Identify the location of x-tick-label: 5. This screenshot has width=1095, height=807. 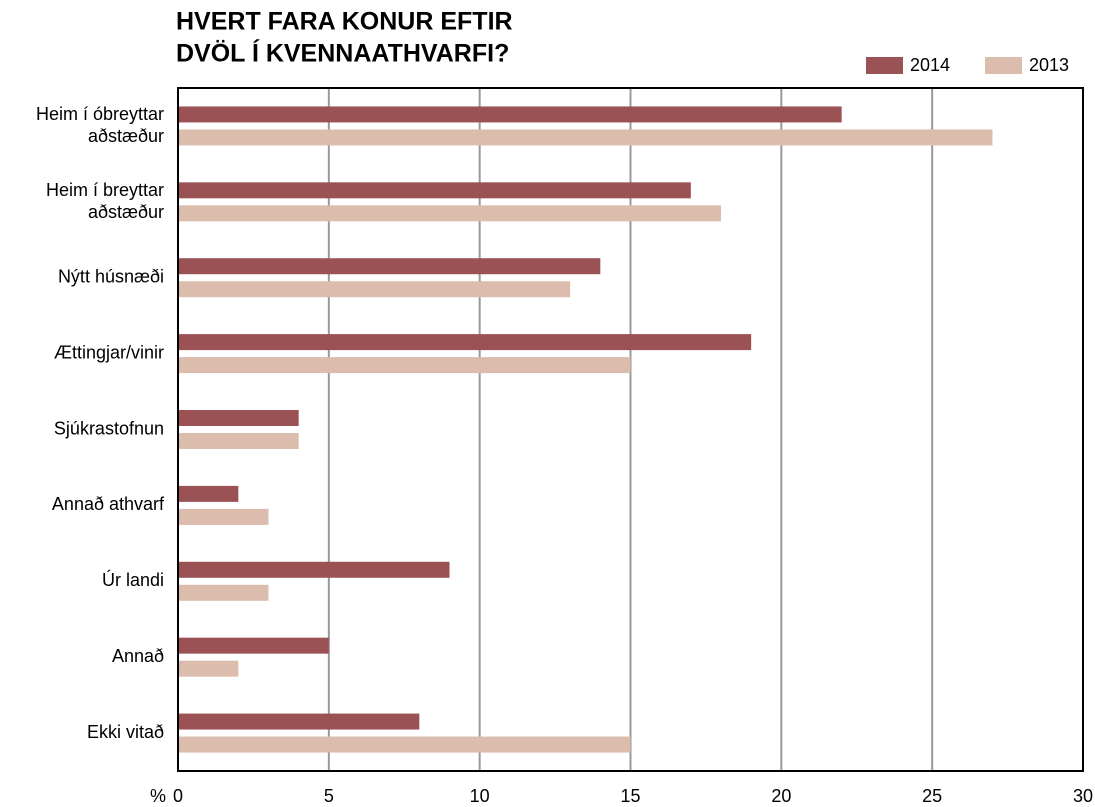
(329, 796).